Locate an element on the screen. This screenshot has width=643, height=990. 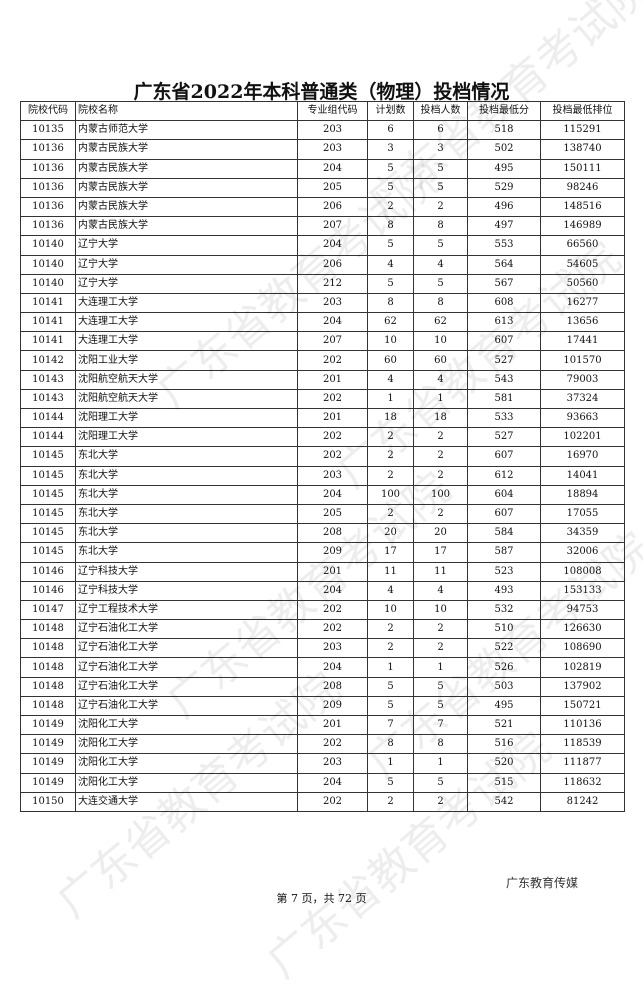
table-row: 10145 东北大学 209 17 17 587 32006 is located at coordinates (322, 552).